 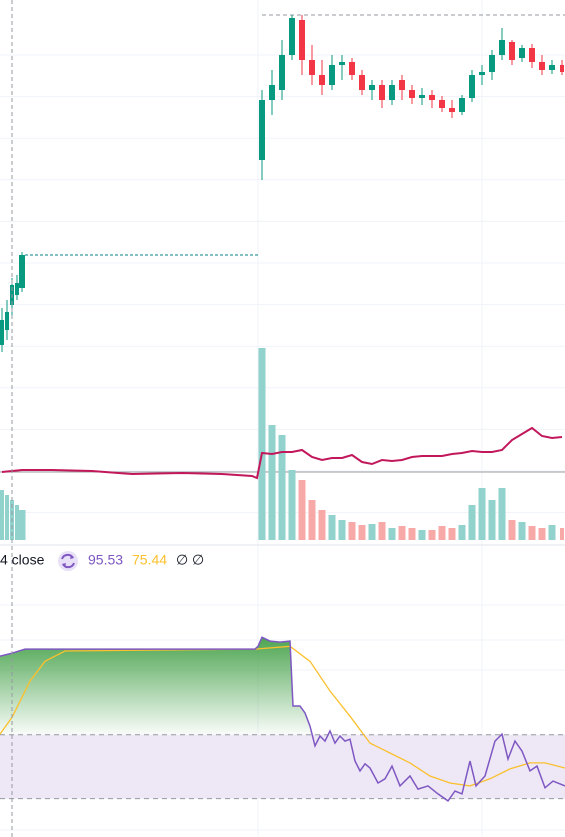 I want to click on overbought-fill, so click(x=282, y=686).